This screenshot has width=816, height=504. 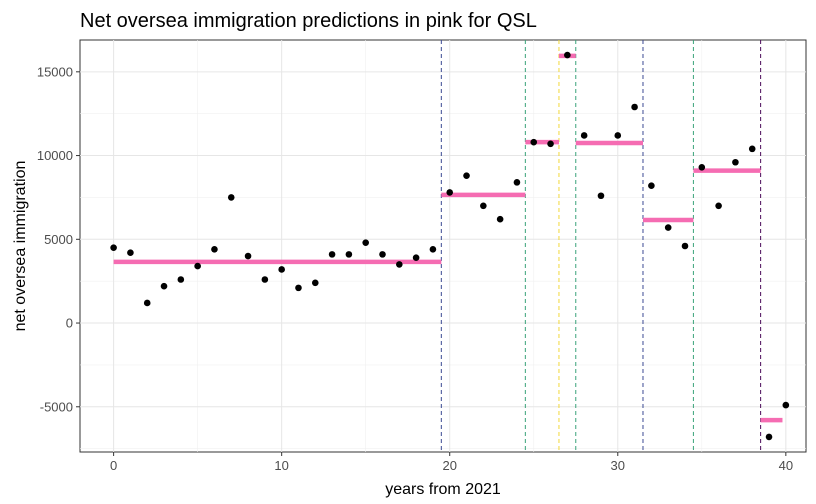 What do you see at coordinates (55, 155) in the screenshot?
I see `y-tick-label: 10000` at bounding box center [55, 155].